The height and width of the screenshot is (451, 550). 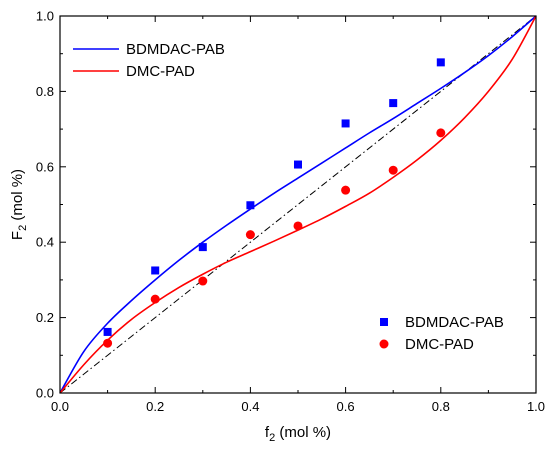 I want to click on x-axis-title-unit: (mol %), so click(x=303, y=432).